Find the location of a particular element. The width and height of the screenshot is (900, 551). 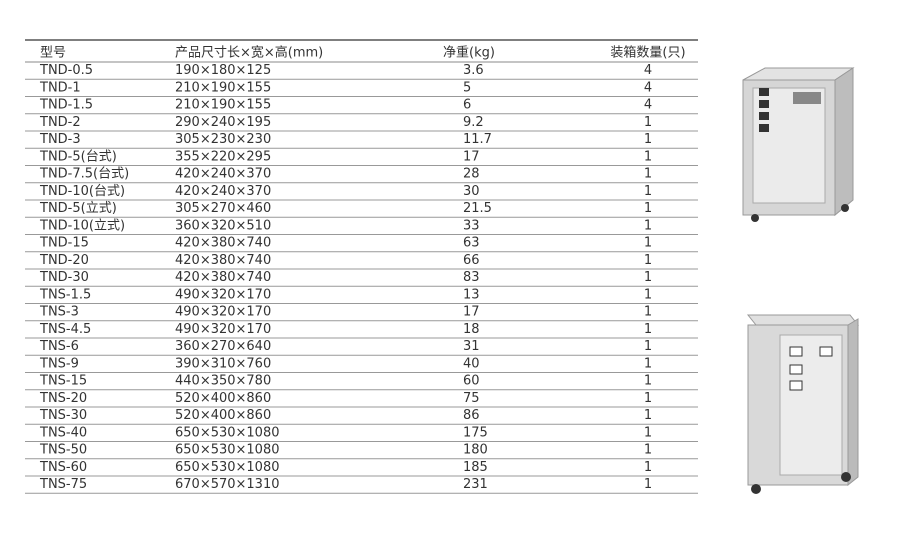

table-cell: TND-3 is located at coordinates (60, 139).